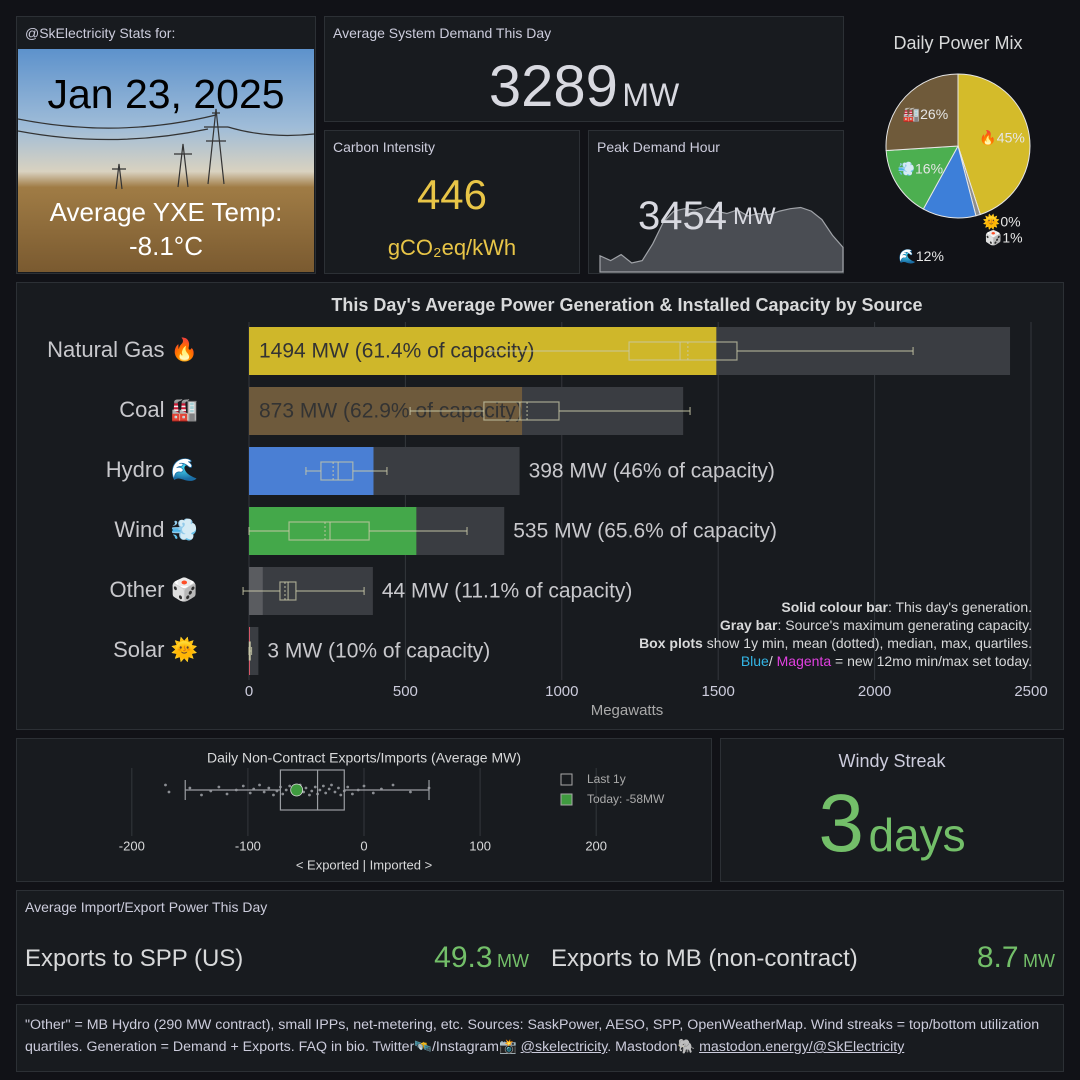 The height and width of the screenshot is (1080, 1080). I want to click on note-part: Box plots, so click(671, 643).